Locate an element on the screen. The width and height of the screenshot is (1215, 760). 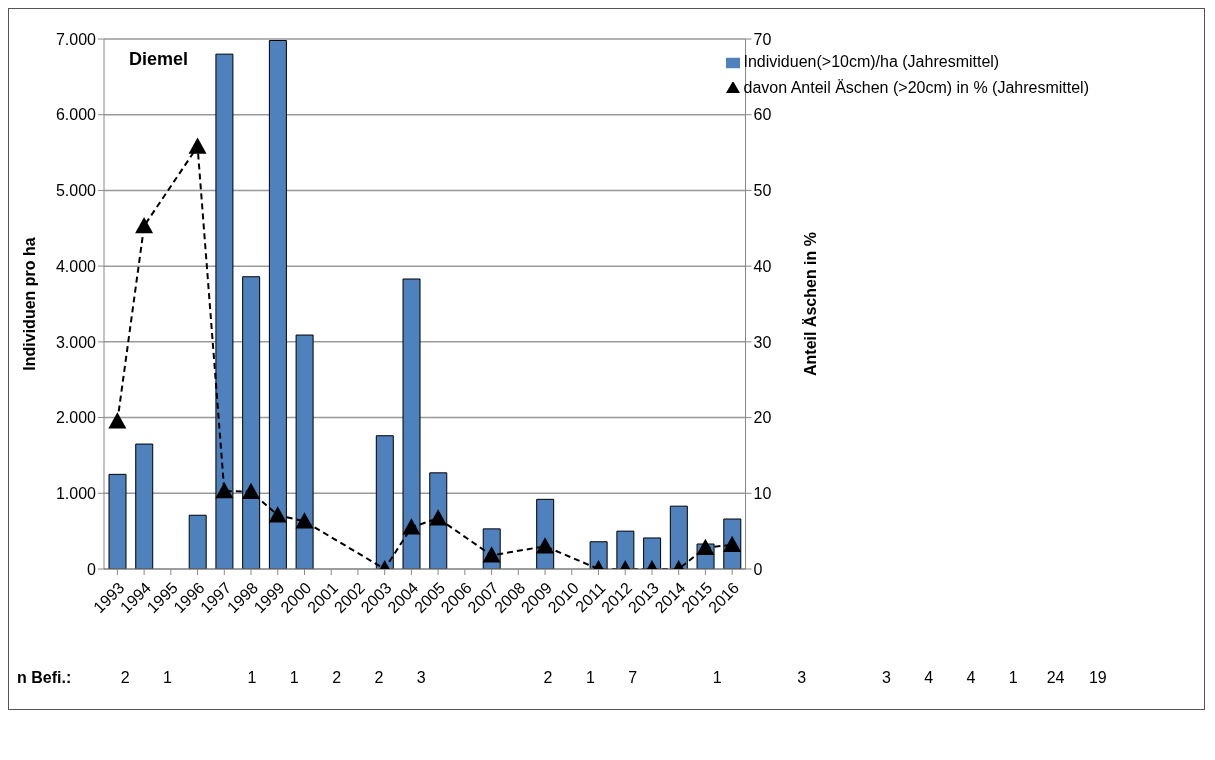
y2-tick-label: 20 is located at coordinates (762, 418).